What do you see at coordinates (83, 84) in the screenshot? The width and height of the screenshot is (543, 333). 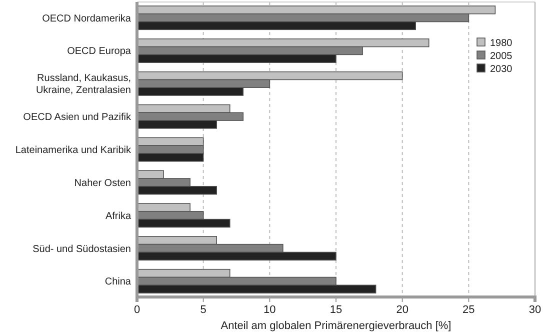 I see `y-tick-label: Russland, Kaukasus, Ukraine, Zentralasien` at bounding box center [83, 84].